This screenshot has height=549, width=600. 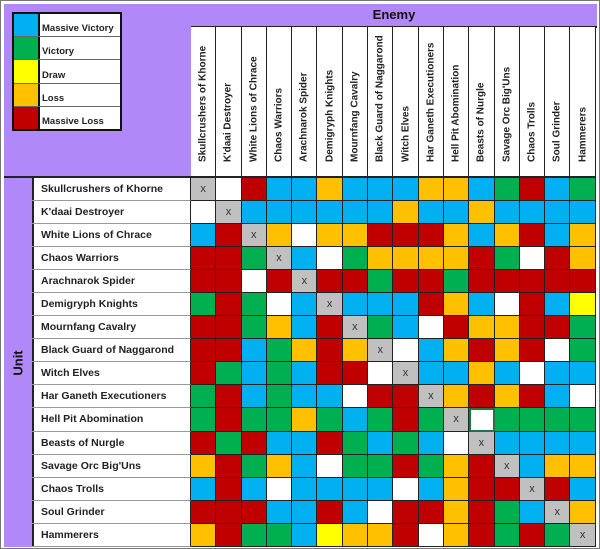 What do you see at coordinates (482, 101) in the screenshot?
I see `column-header: Beasts of Nurgle` at bounding box center [482, 101].